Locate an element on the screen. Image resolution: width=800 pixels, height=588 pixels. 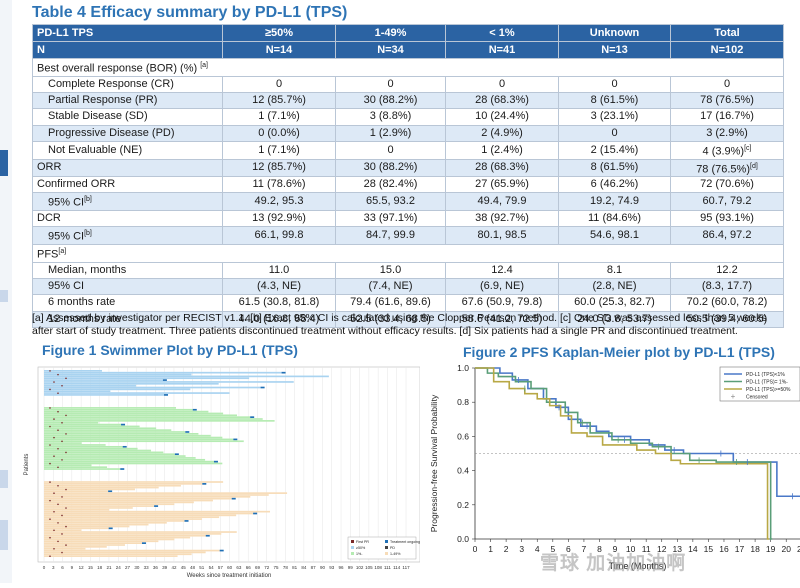
table-cell: 79.4 (61.6, 89.6) is located at coordinates (390, 303).